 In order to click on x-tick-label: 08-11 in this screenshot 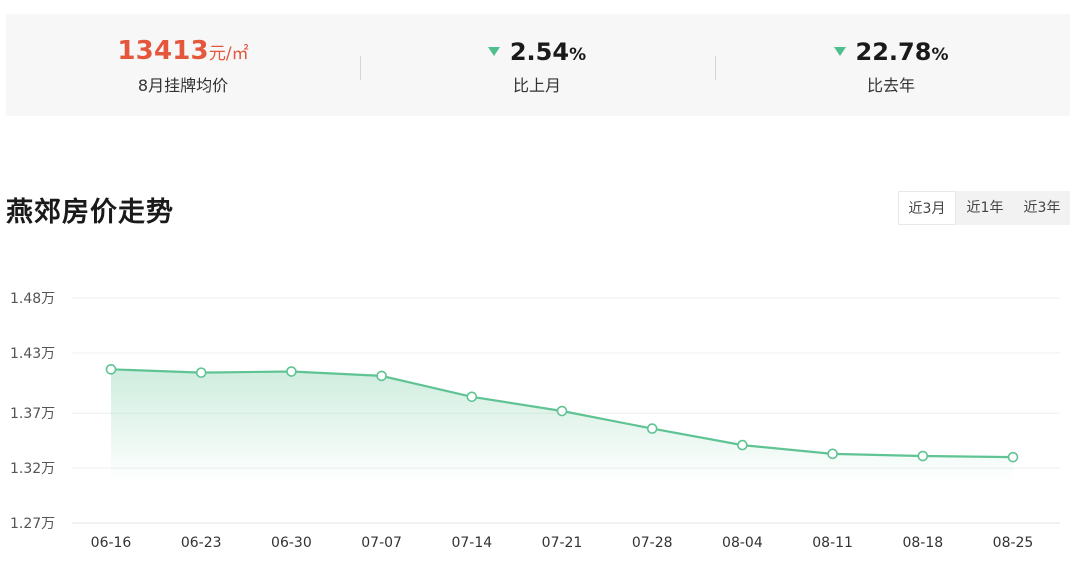, I will do `click(832, 543)`.